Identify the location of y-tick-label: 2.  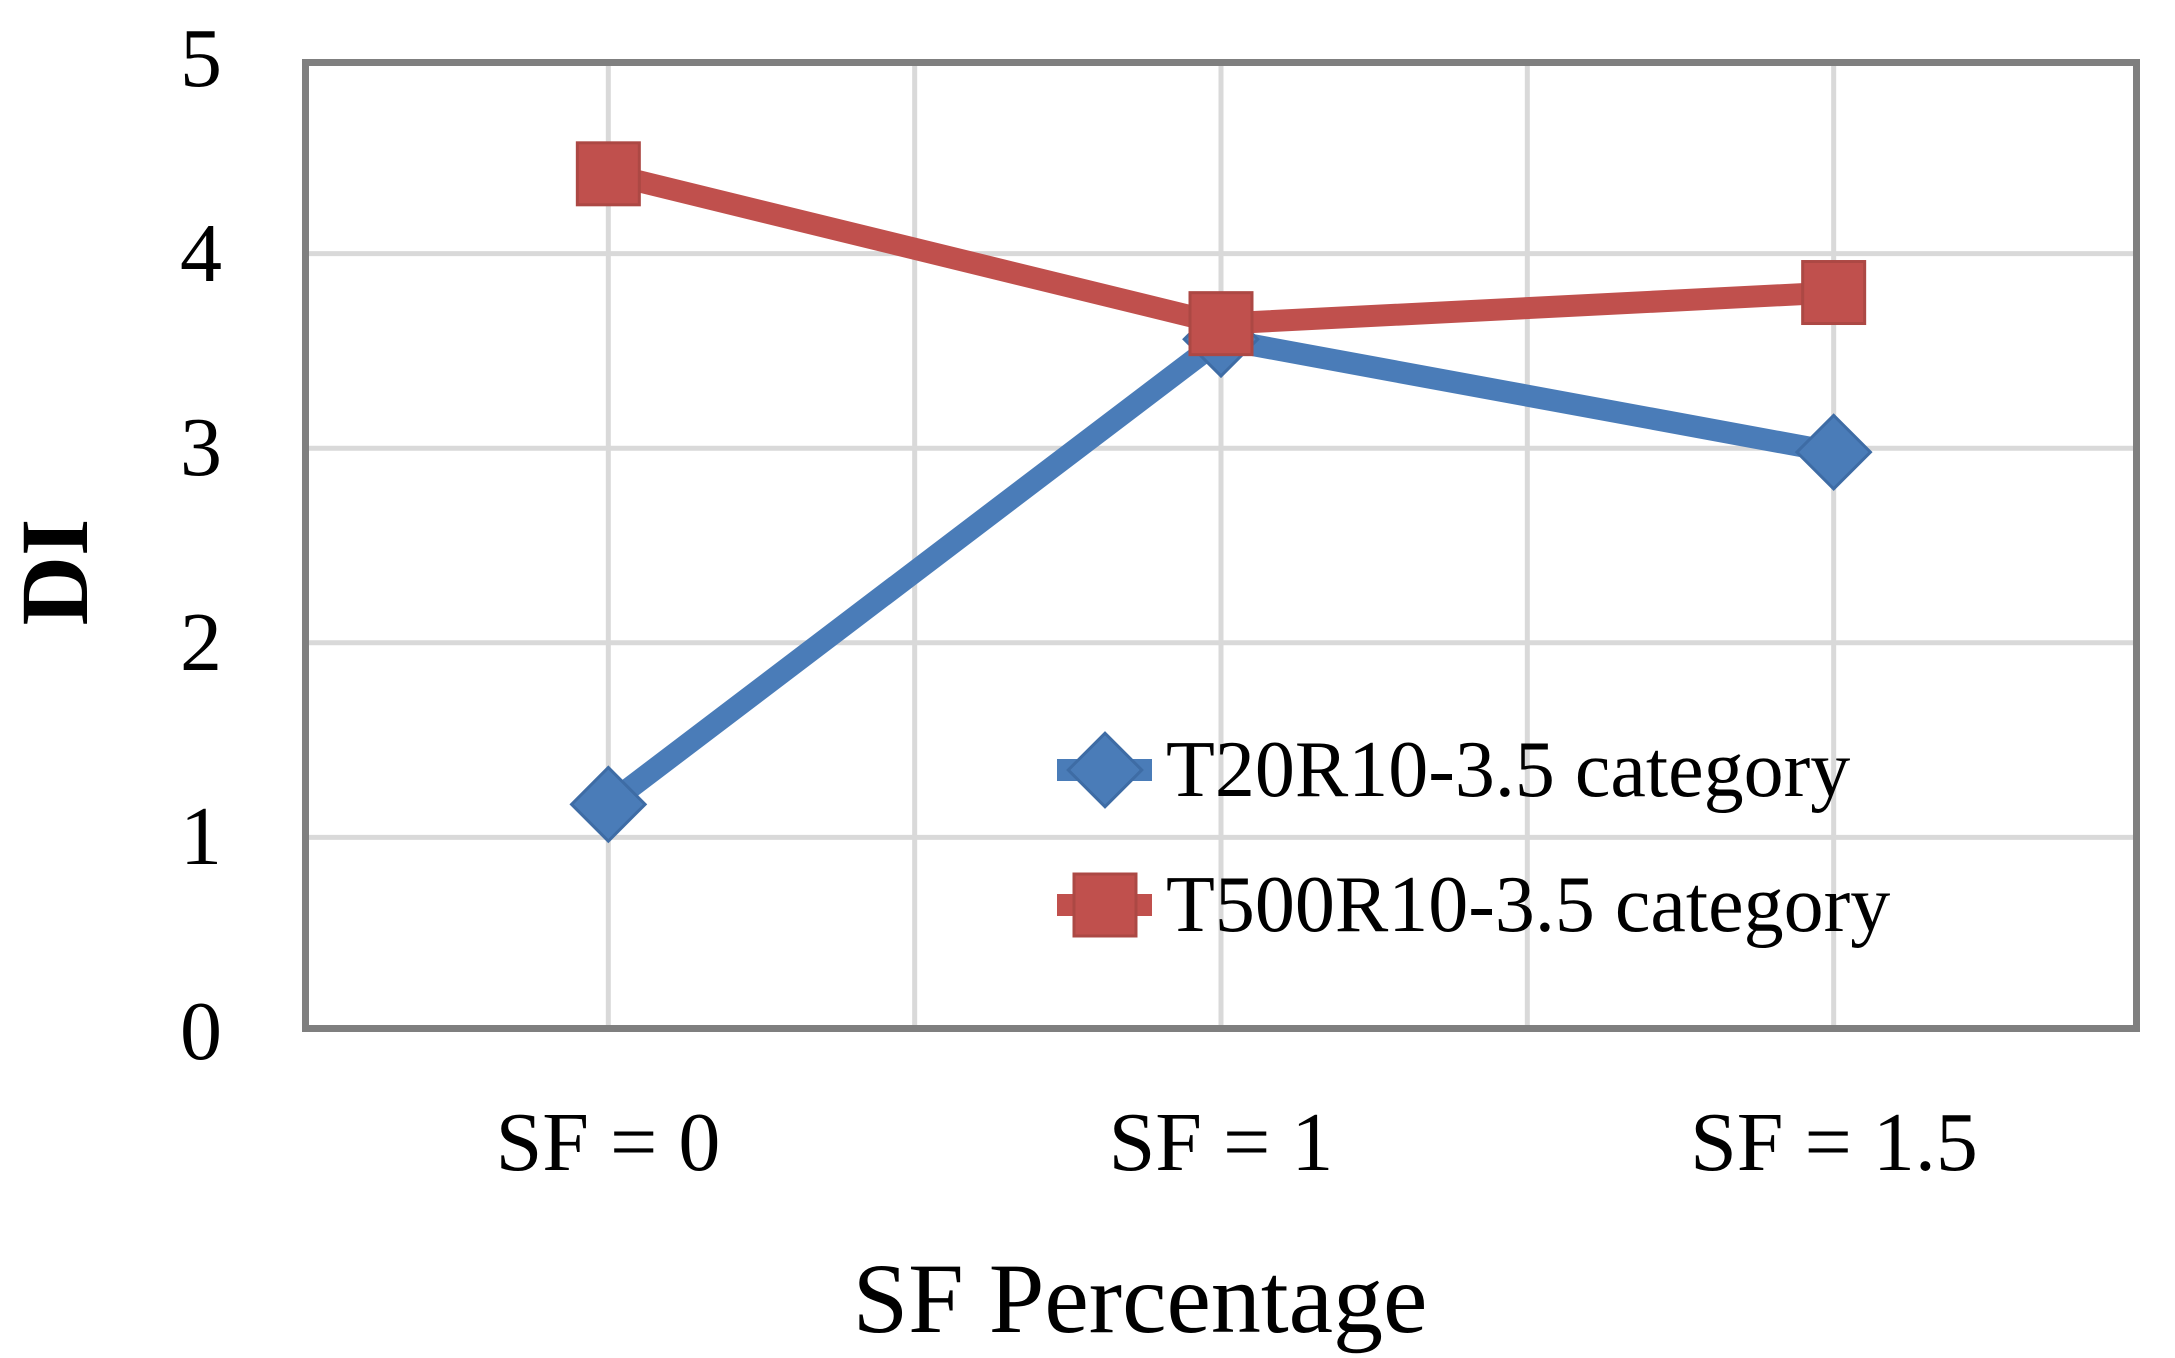
(201, 642).